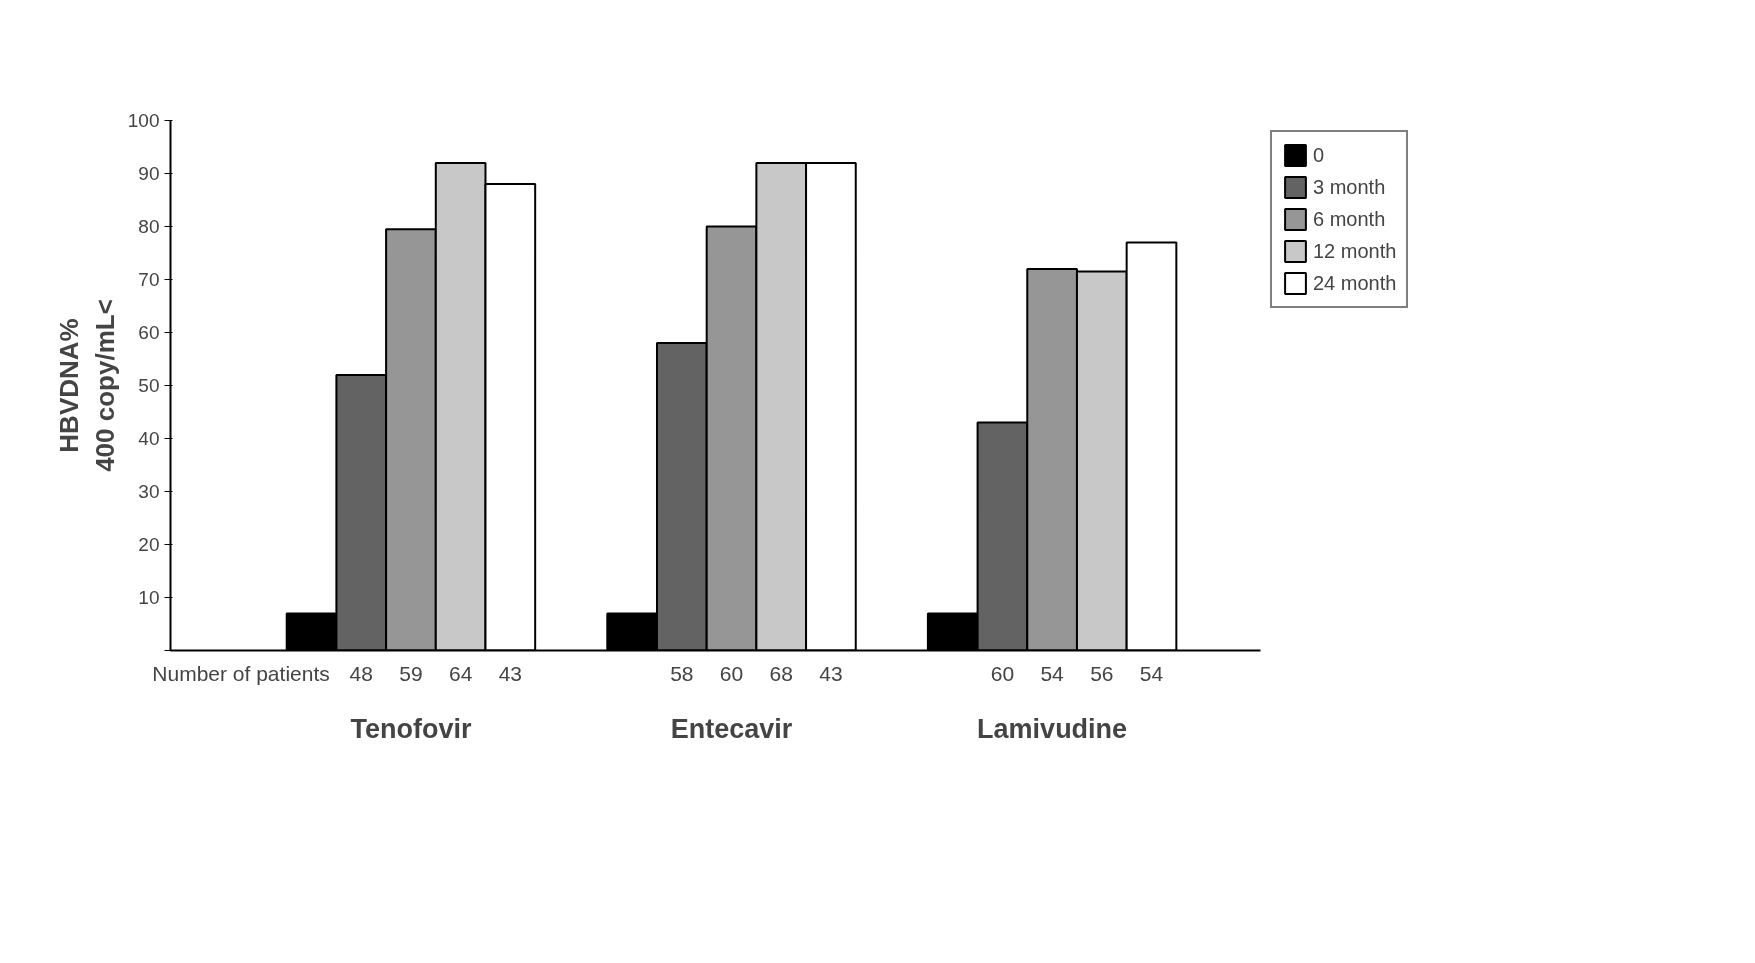 The width and height of the screenshot is (1755, 963). Describe the element at coordinates (411, 673) in the screenshot. I see `text: 59` at that location.